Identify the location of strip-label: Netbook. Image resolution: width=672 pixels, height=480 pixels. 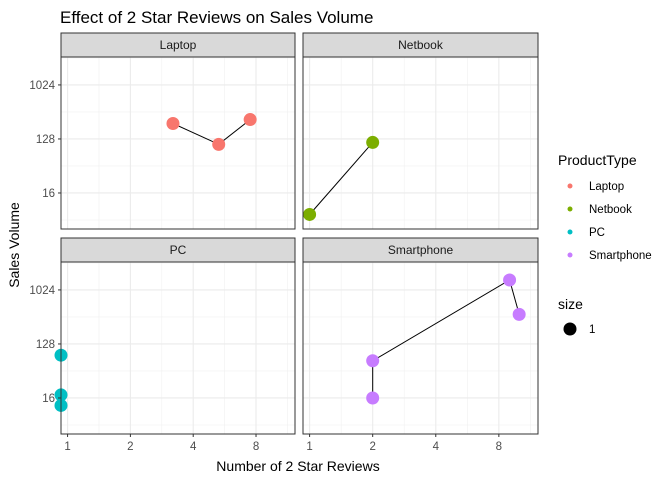
(421, 45).